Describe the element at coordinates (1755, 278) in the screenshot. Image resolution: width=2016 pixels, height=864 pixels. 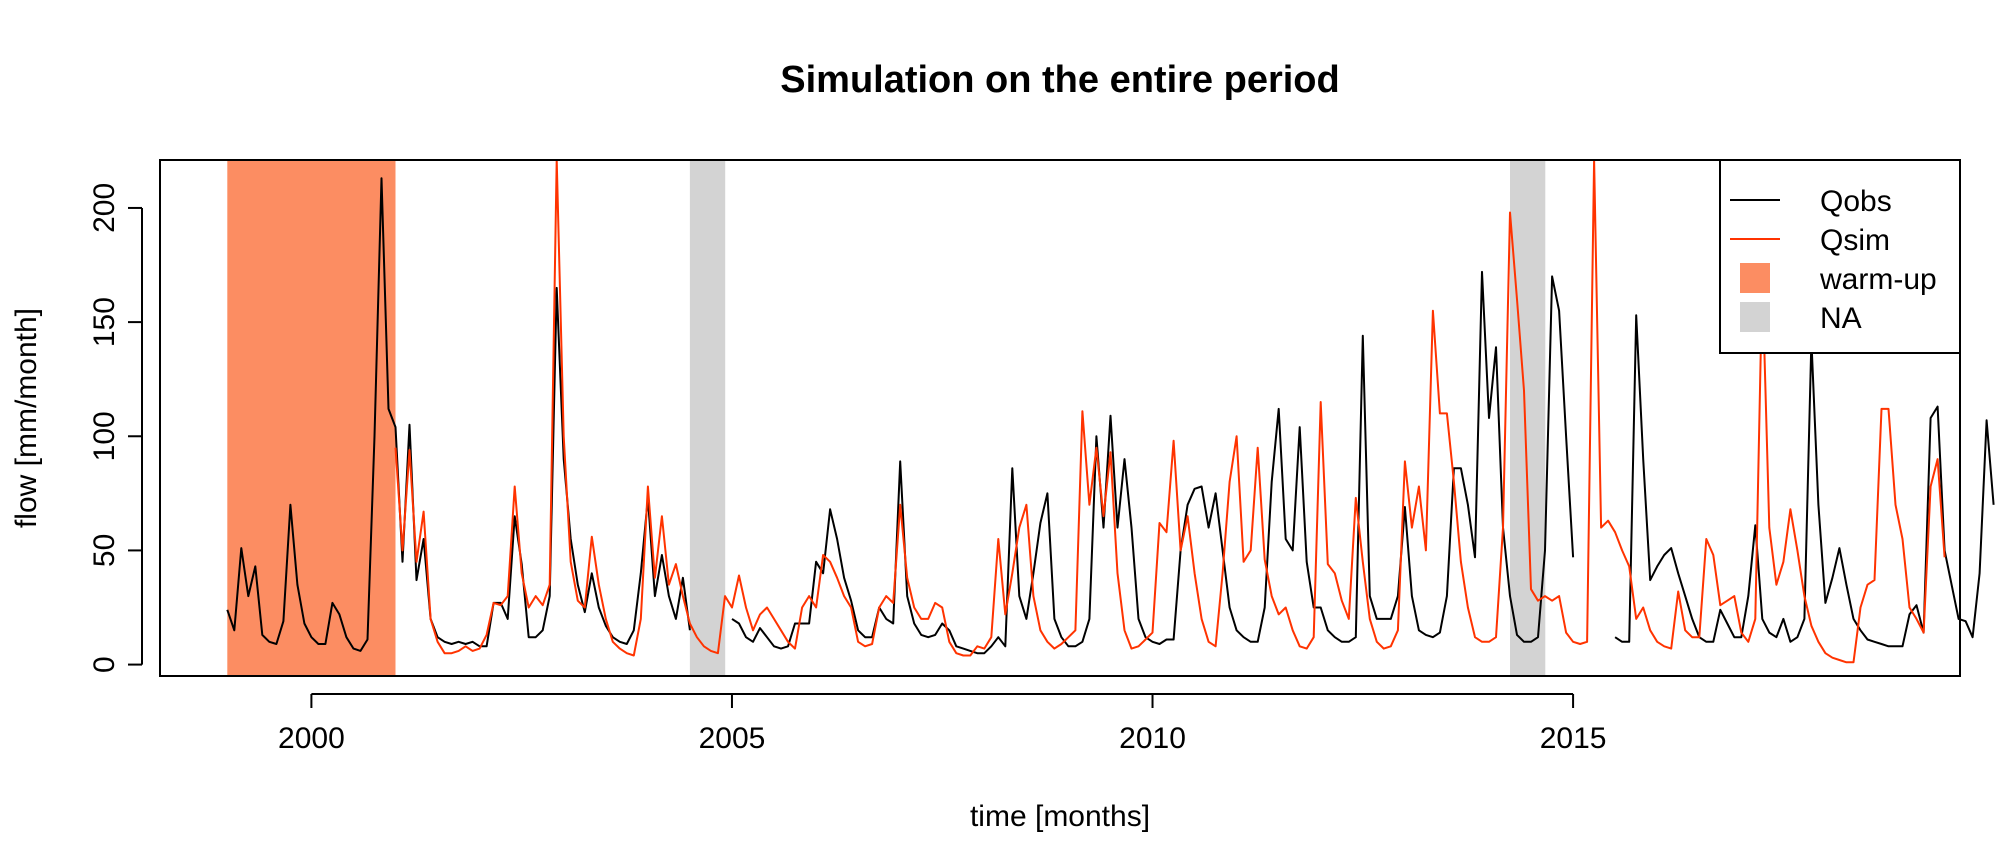
I see `legend-swatch-warm-up` at that location.